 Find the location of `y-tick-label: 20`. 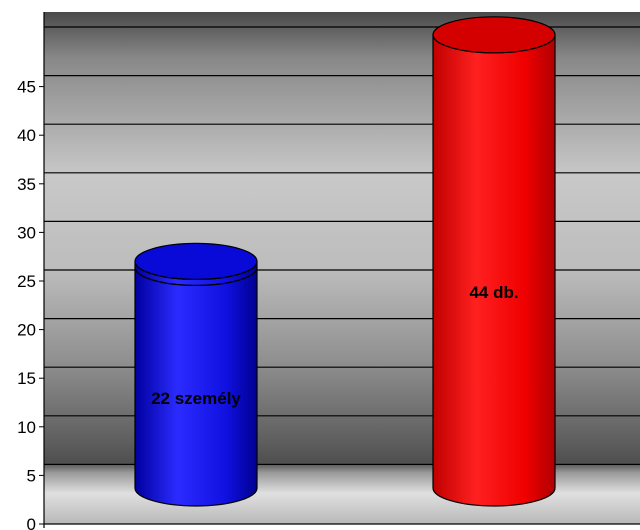

y-tick-label: 20 is located at coordinates (26, 330).